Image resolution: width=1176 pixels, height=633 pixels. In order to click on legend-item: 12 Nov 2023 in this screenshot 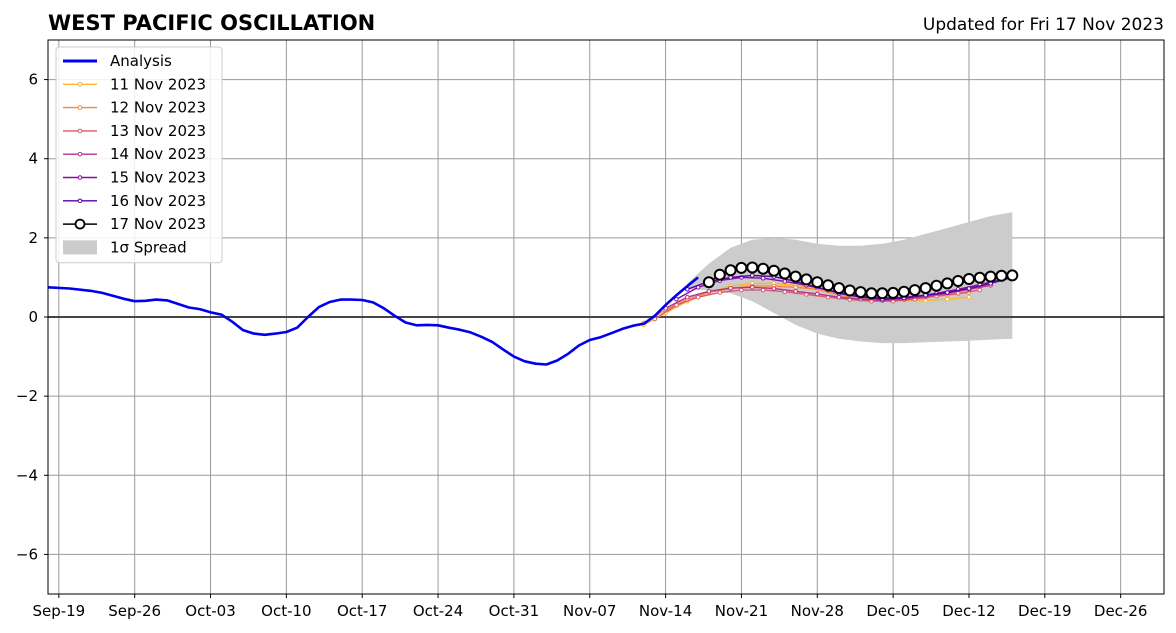, I will do `click(134, 108)`.